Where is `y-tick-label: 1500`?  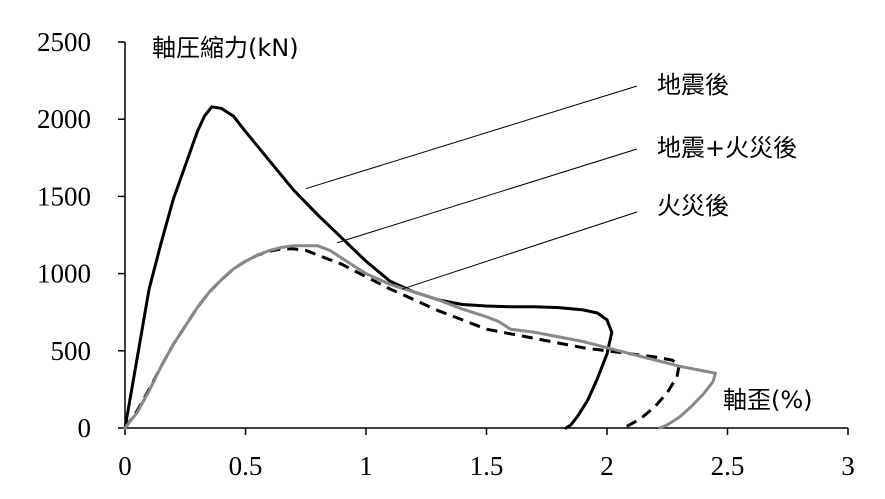
y-tick-label: 1500 is located at coordinates (64, 196).